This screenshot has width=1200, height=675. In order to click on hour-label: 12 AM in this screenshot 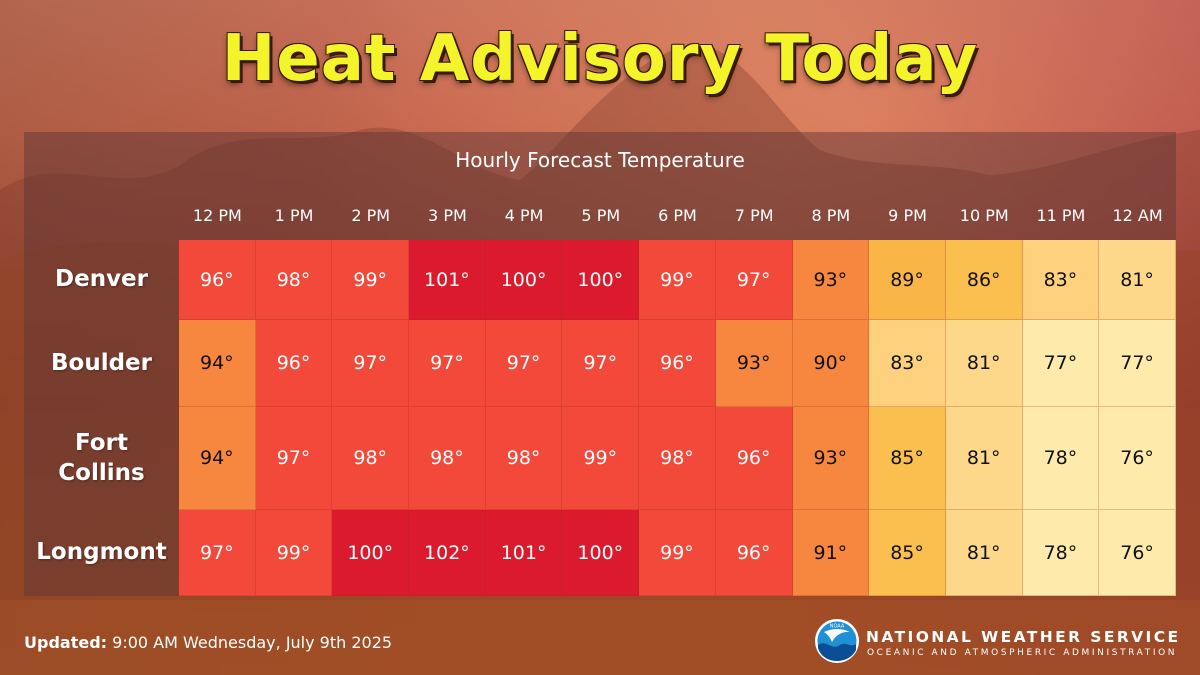, I will do `click(1137, 215)`.